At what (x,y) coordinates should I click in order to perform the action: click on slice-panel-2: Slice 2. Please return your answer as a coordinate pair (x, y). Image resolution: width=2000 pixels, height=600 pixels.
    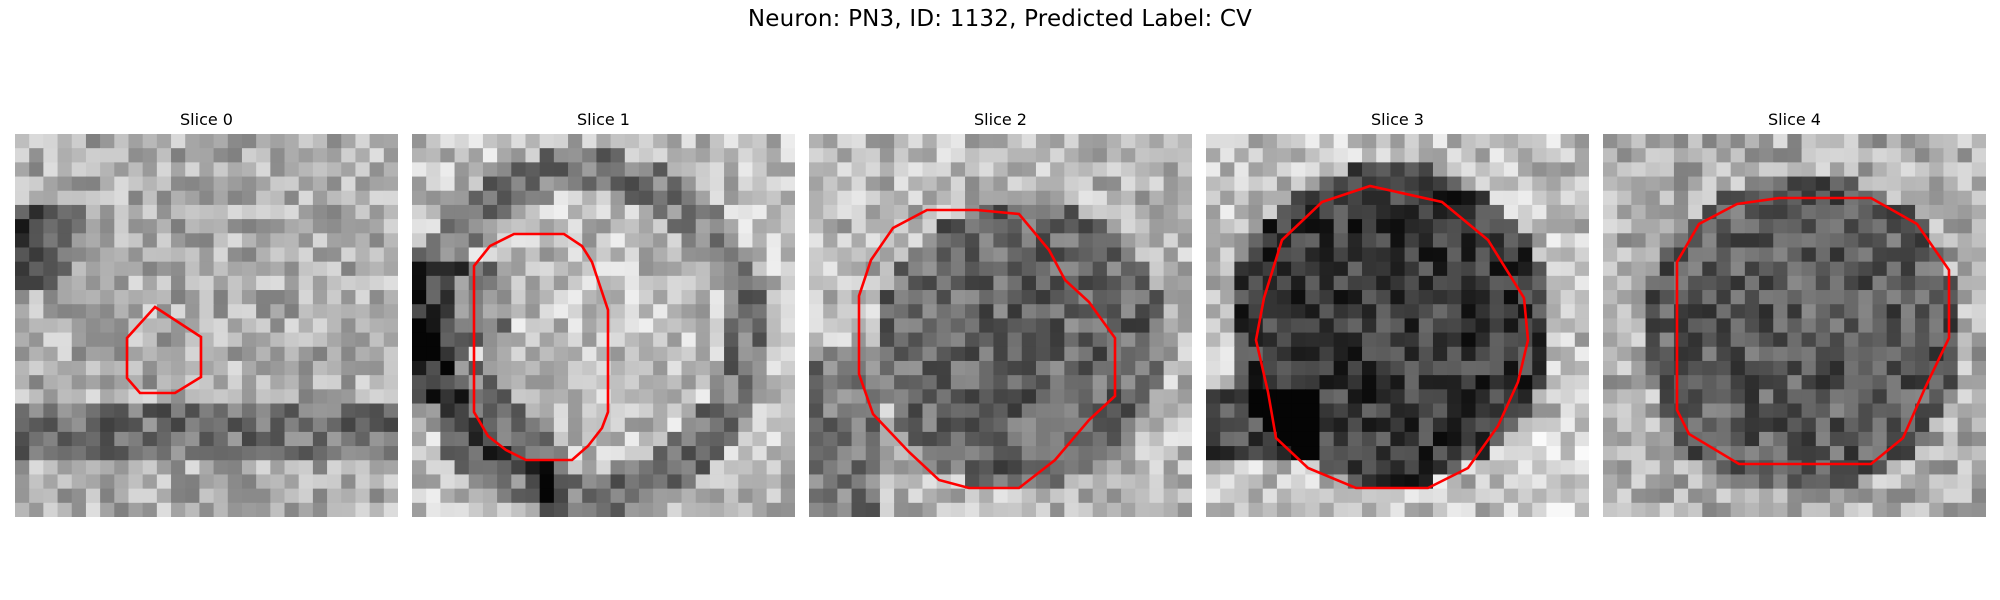
    Looking at the image, I should click on (1000, 312).